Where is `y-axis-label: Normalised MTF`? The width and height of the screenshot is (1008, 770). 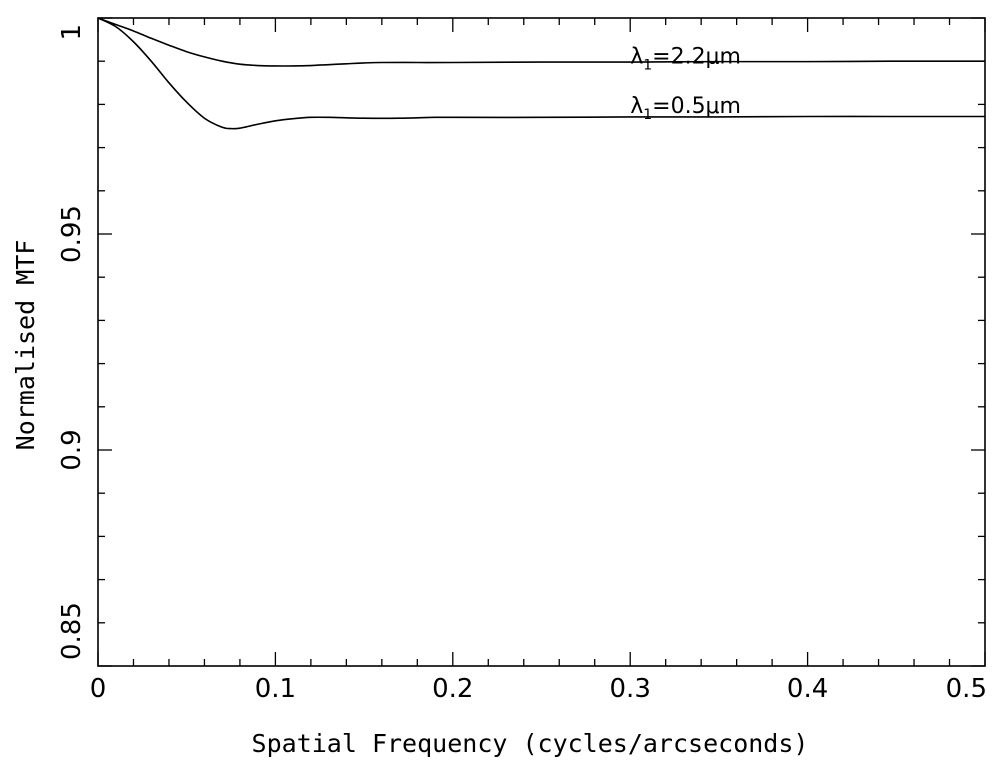 y-axis-label: Normalised MTF is located at coordinates (25, 345).